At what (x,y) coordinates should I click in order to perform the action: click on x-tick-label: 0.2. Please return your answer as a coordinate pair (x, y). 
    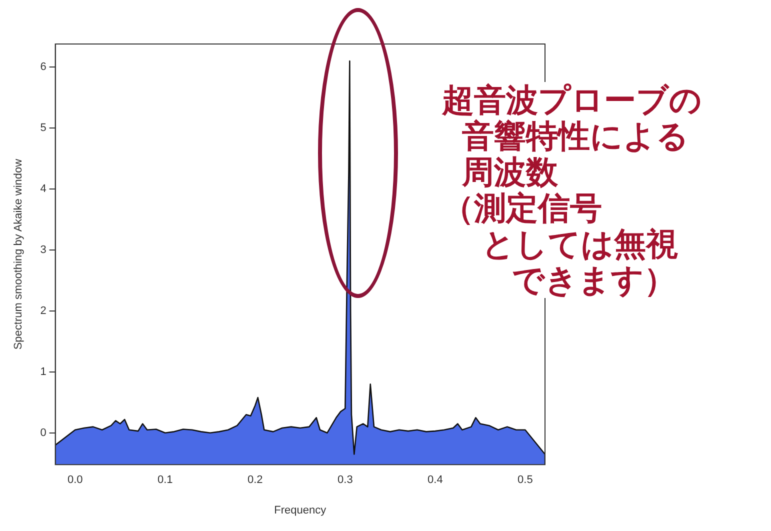
    Looking at the image, I should click on (255, 480).